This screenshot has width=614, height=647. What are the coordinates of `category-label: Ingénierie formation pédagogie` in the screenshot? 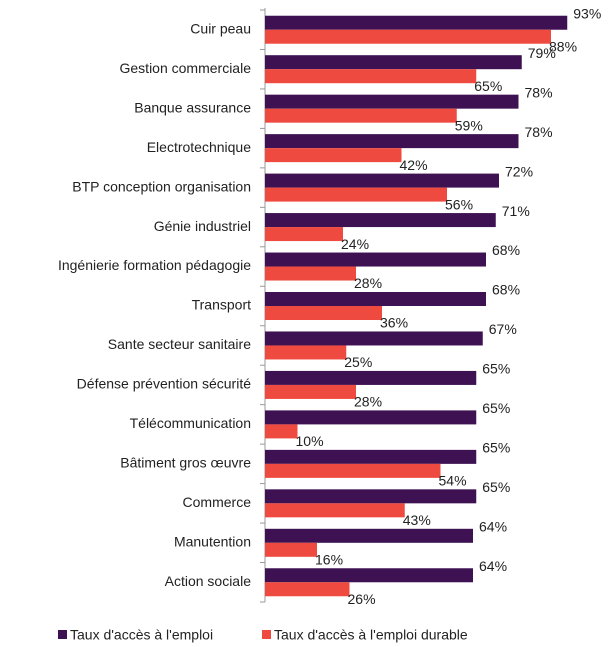 It's located at (154, 265).